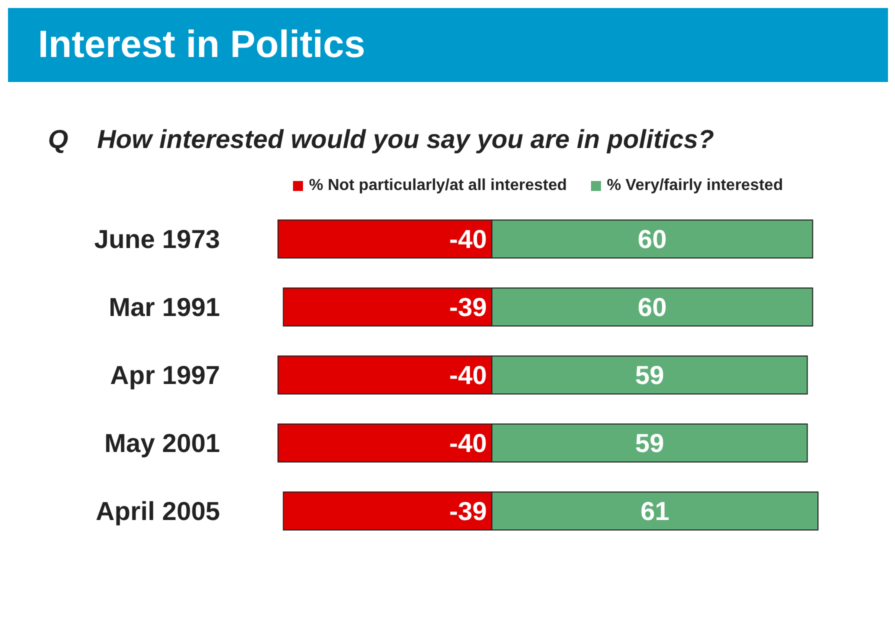 This screenshot has width=895, height=625. What do you see at coordinates (157, 239) in the screenshot?
I see `y-tick-label: June 1973` at bounding box center [157, 239].